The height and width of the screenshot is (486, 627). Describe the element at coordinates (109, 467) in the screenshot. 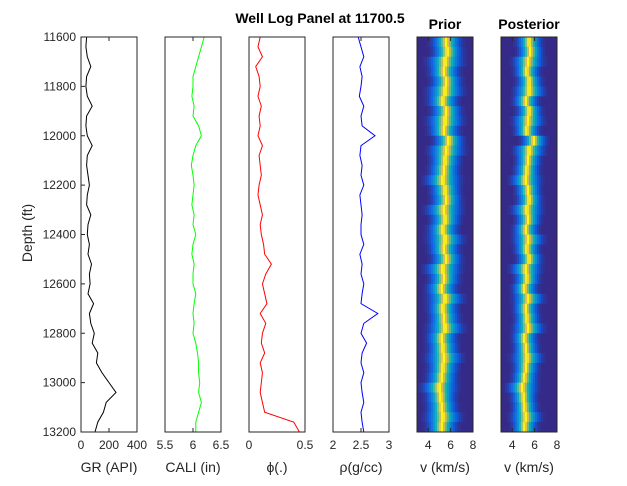

I see `gr-x-axis-label: GR (API)` at that location.